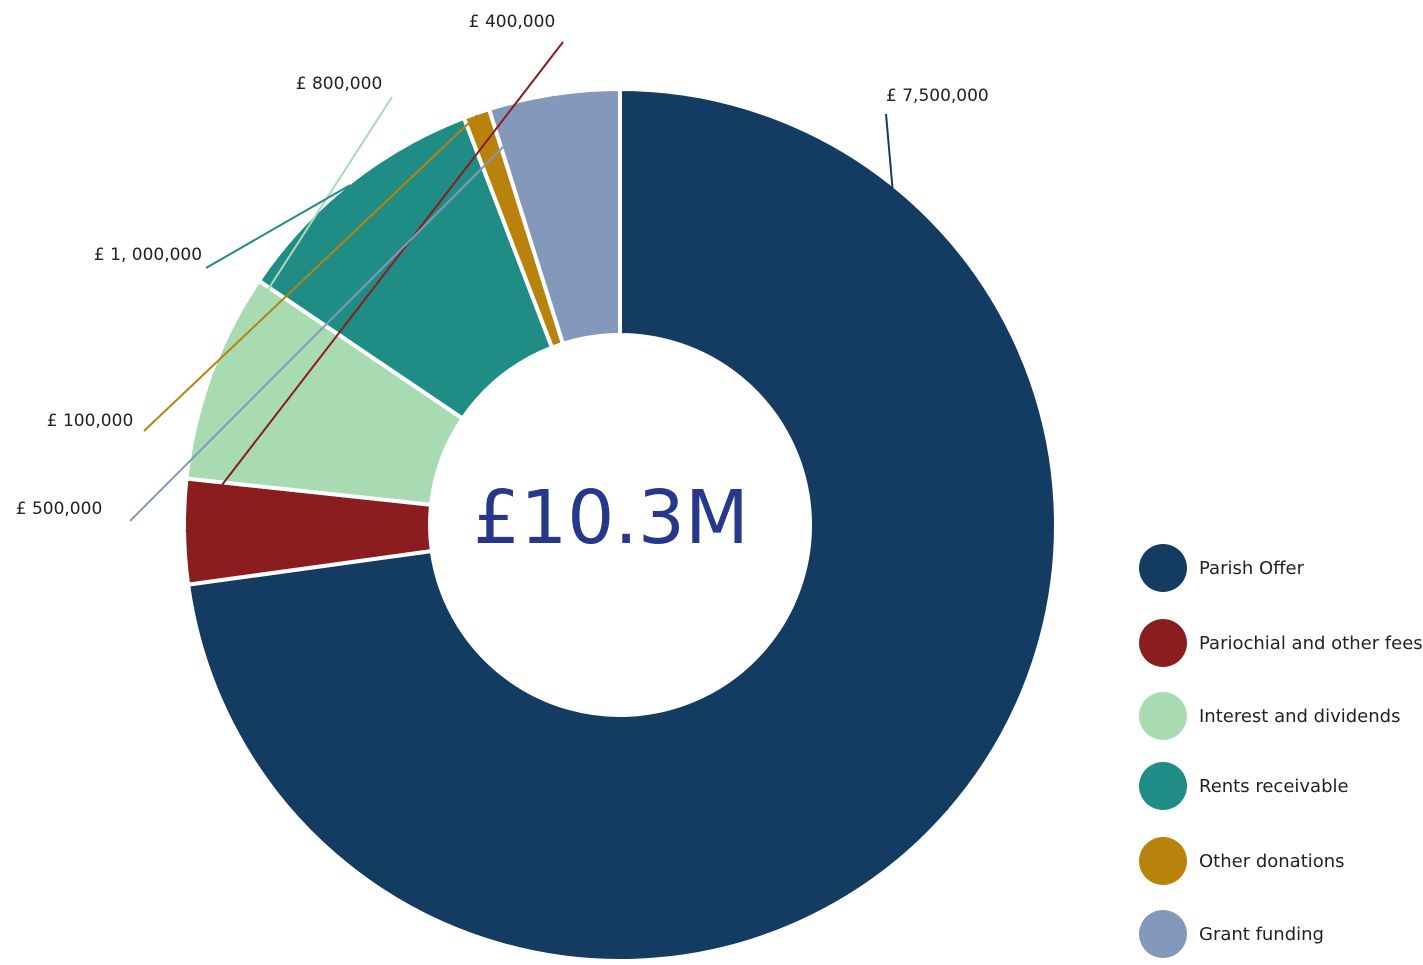 This screenshot has height=965, width=1423. I want to click on data-label-interest-and-dividends: £ 800,000, so click(339, 84).